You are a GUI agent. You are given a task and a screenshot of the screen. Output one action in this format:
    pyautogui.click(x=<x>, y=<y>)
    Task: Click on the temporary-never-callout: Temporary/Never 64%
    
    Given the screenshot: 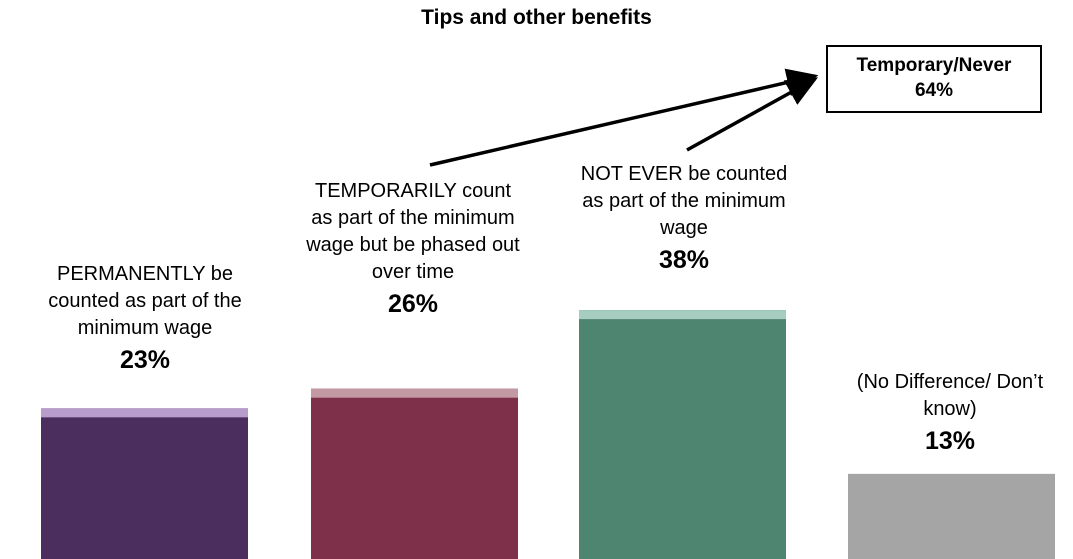 What is the action you would take?
    pyautogui.click(x=934, y=79)
    